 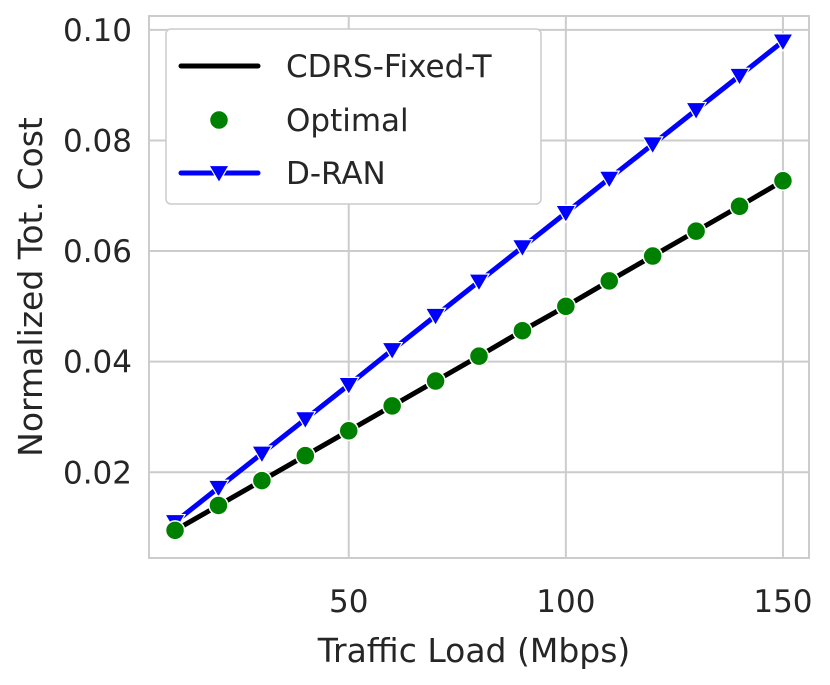 What do you see at coordinates (219, 120) in the screenshot?
I see `legend-marker-optimal` at bounding box center [219, 120].